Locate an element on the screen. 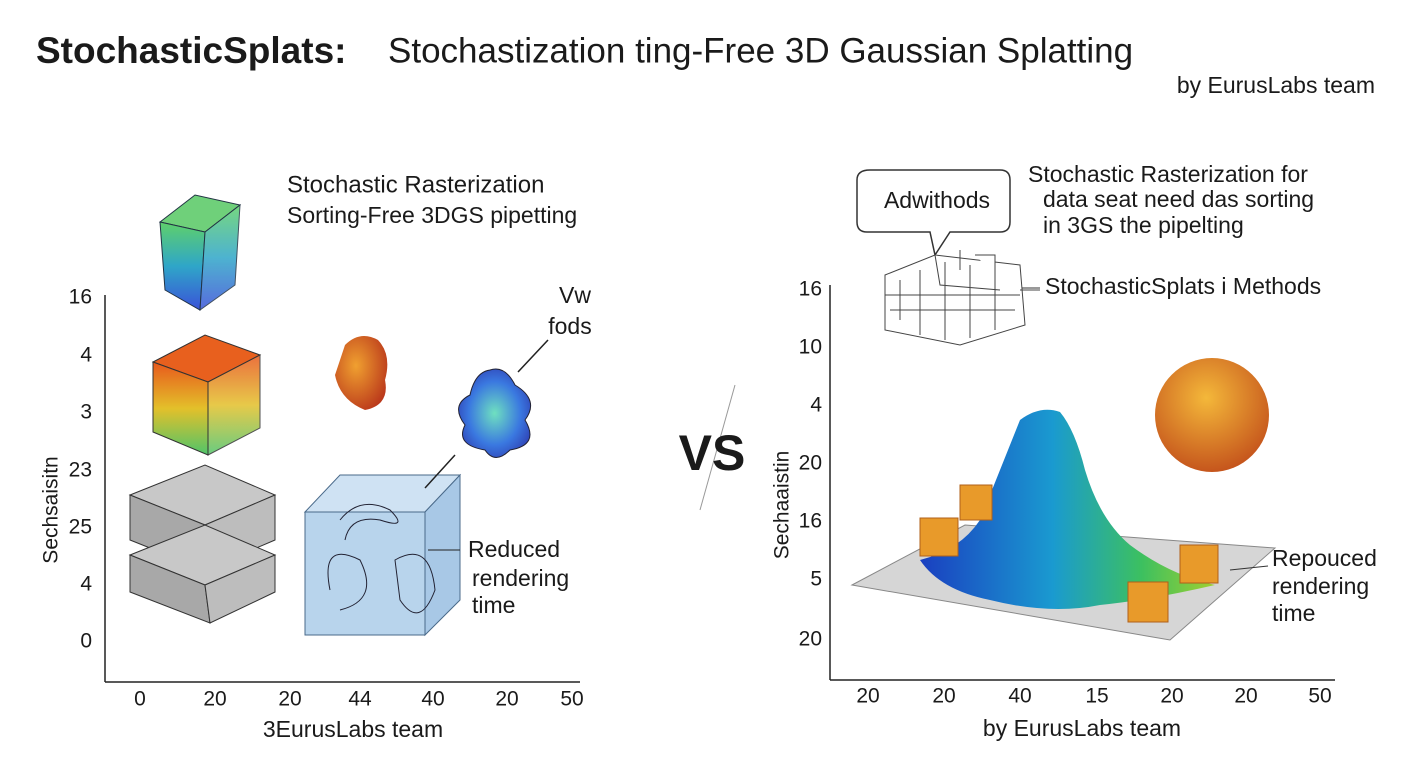 Image resolution: width=1408 pixels, height=768 pixels. heading: Stochastic Rasterization is located at coordinates (415, 184).